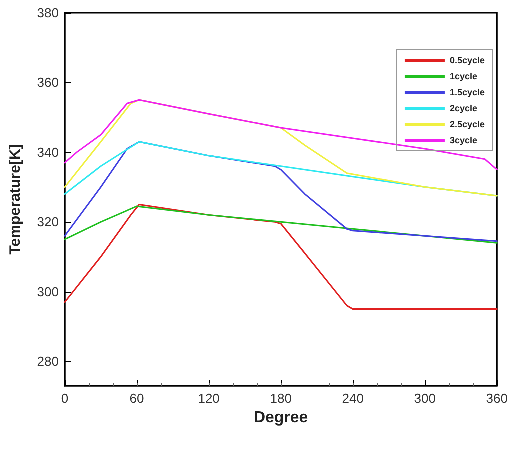 The image size is (511, 449). Describe the element at coordinates (65, 398) in the screenshot. I see `x-tick-label: 0` at that location.